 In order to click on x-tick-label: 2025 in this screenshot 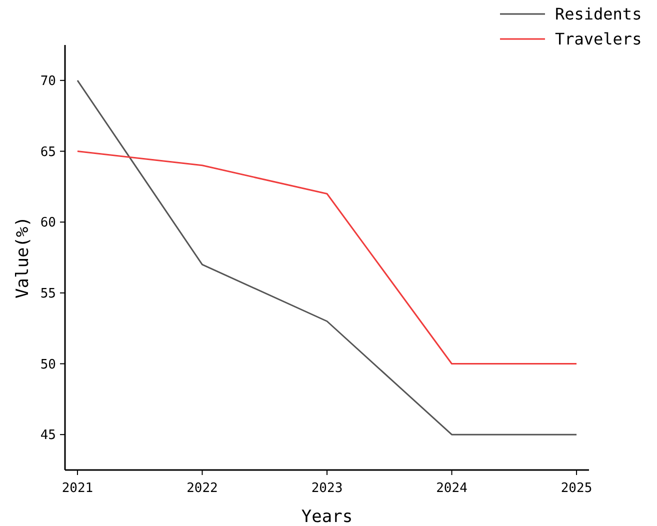, I will do `click(576, 488)`.